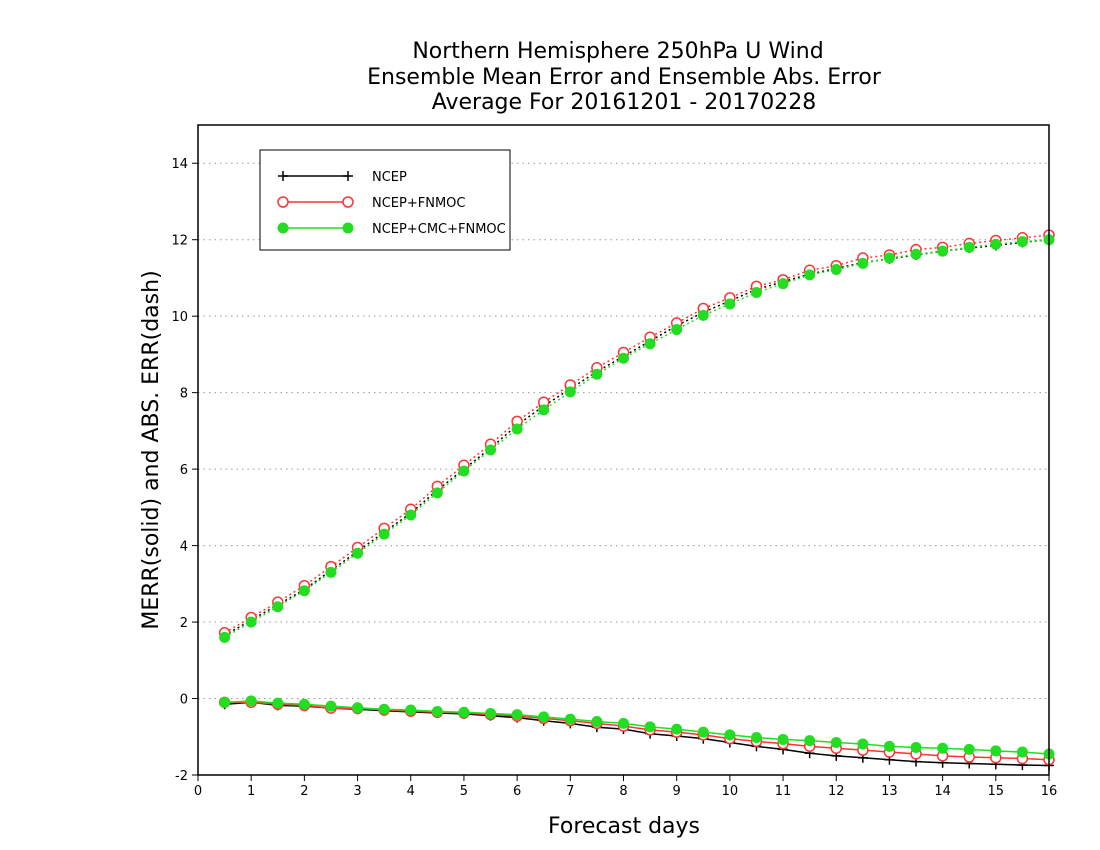 This screenshot has height=850, width=1100. Describe the element at coordinates (624, 826) in the screenshot. I see `x-axis-label: Forecast days` at that location.